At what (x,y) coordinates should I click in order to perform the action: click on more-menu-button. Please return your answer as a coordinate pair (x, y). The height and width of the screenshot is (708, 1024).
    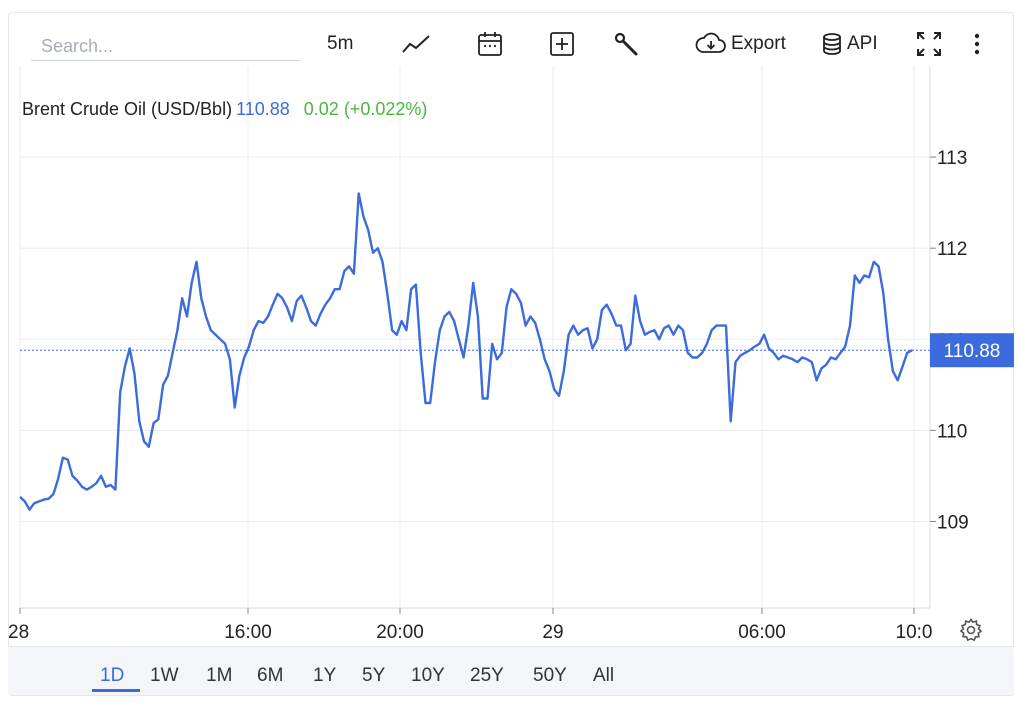
    Looking at the image, I should click on (977, 44).